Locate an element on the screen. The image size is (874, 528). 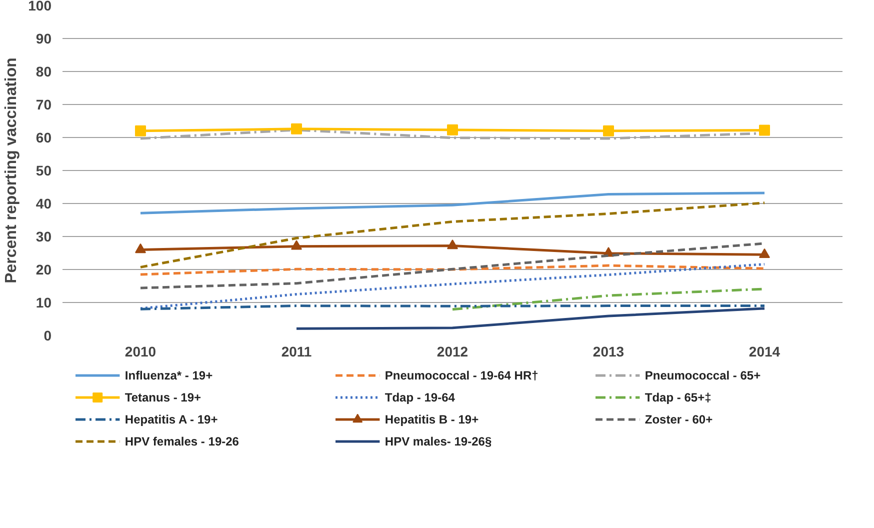
y-tick-label: 10 is located at coordinates (44, 302).